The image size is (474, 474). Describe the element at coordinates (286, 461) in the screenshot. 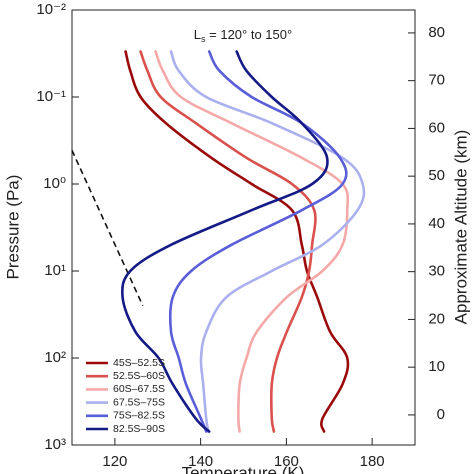

I see `x-tick-label: 160` at that location.